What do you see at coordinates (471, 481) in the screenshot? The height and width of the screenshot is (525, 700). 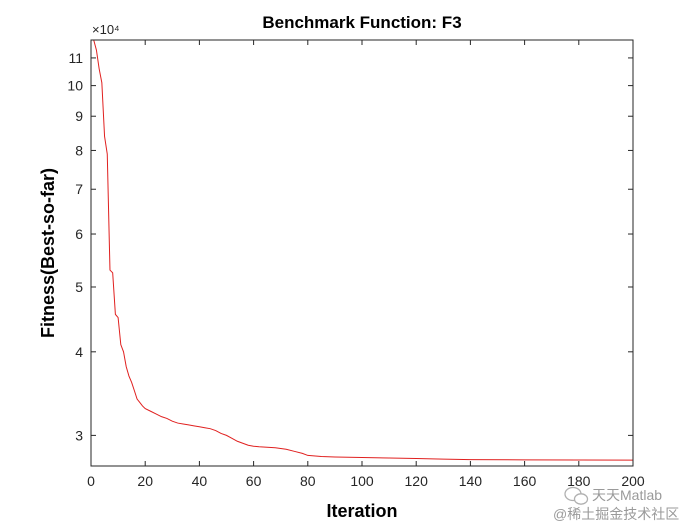 I see `x-tick-label: 140` at bounding box center [471, 481].